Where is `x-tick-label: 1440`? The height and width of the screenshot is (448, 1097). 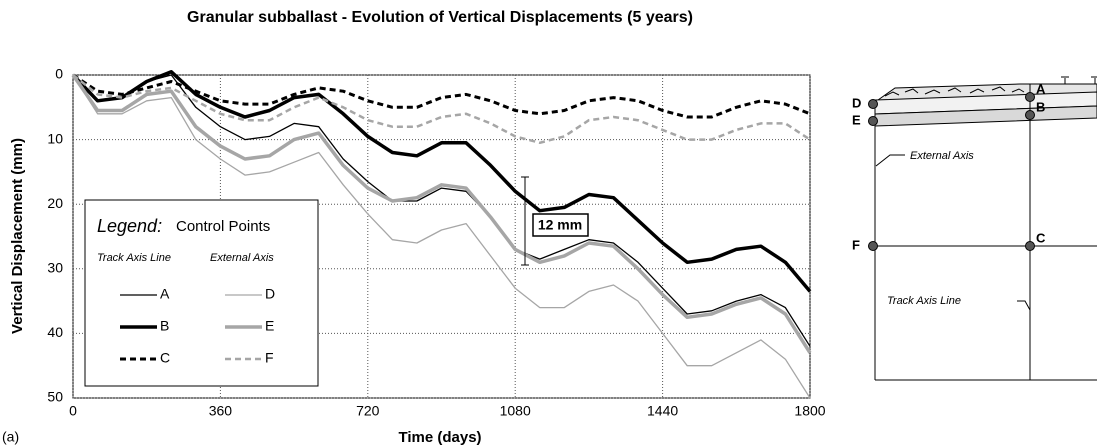
x-tick-label: 1440 is located at coordinates (662, 411).